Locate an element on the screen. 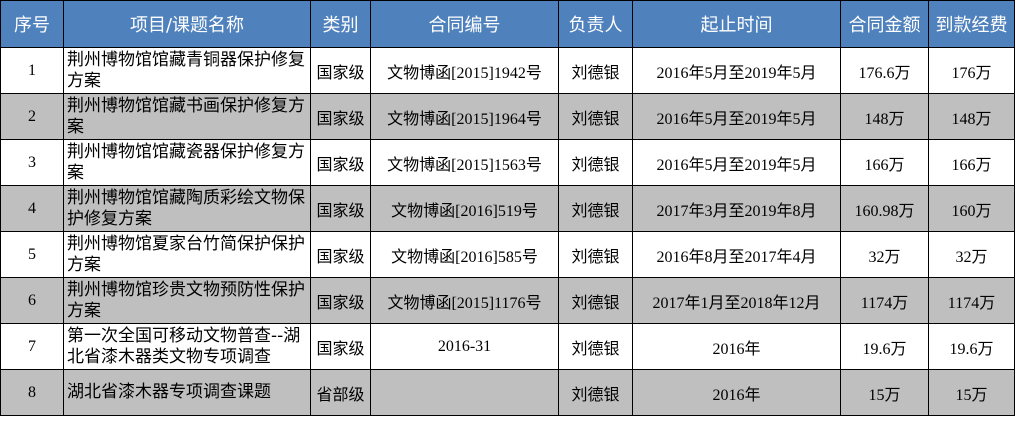 This screenshot has height=424, width=1016. table-cell: 3 is located at coordinates (32, 162).